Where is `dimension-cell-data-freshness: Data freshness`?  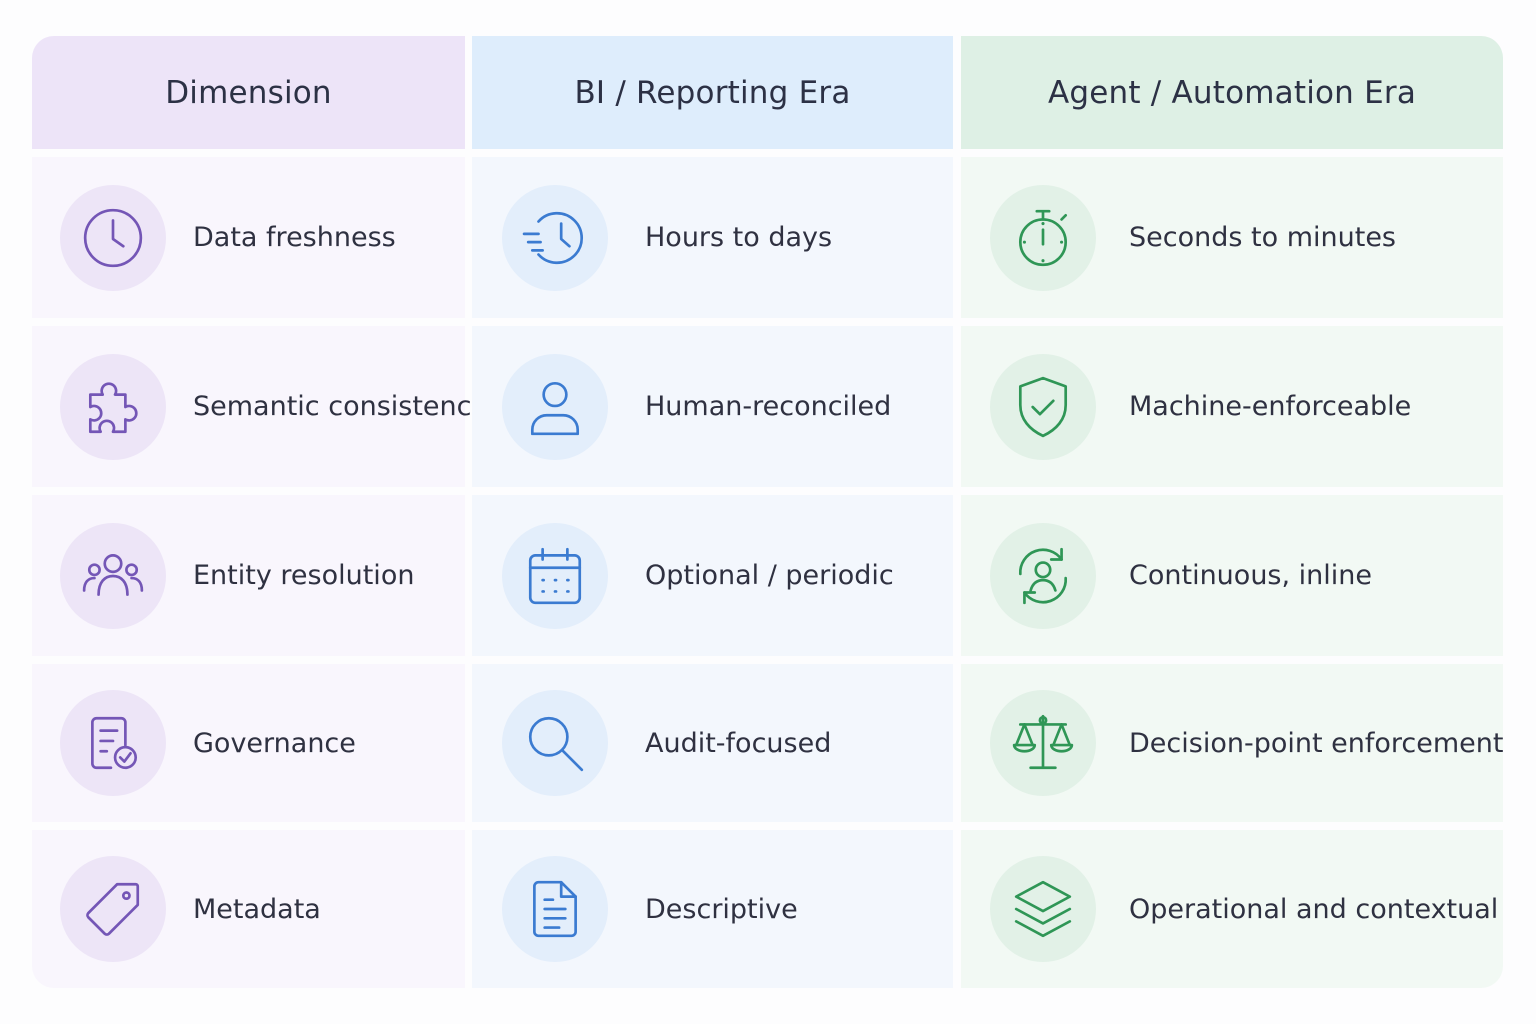 dimension-cell-data-freshness: Data freshness is located at coordinates (248, 237).